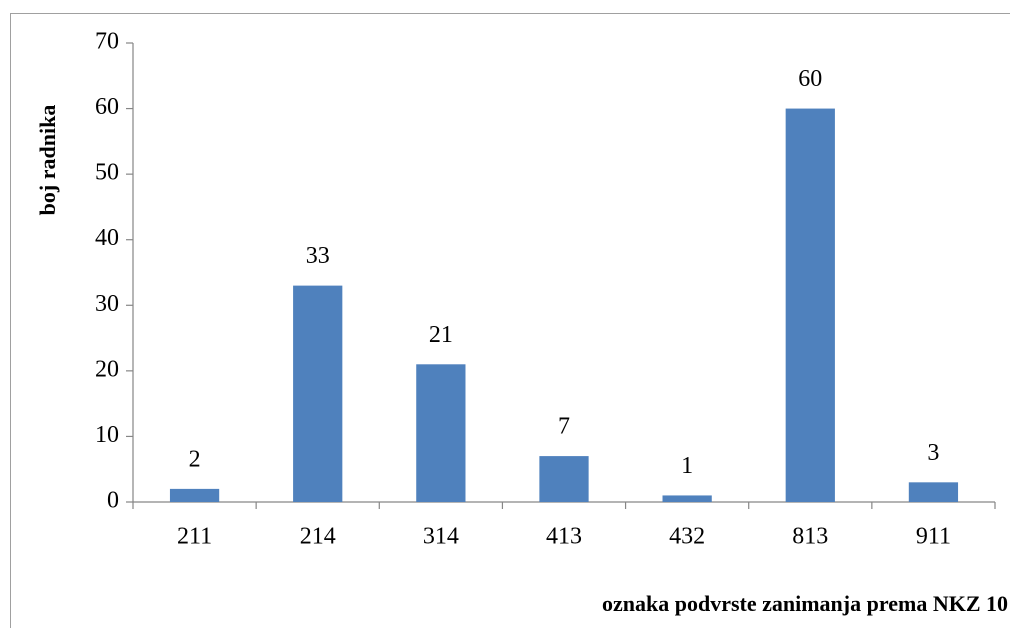  Describe the element at coordinates (564, 537) in the screenshot. I see `x-tick-label: 413` at that location.